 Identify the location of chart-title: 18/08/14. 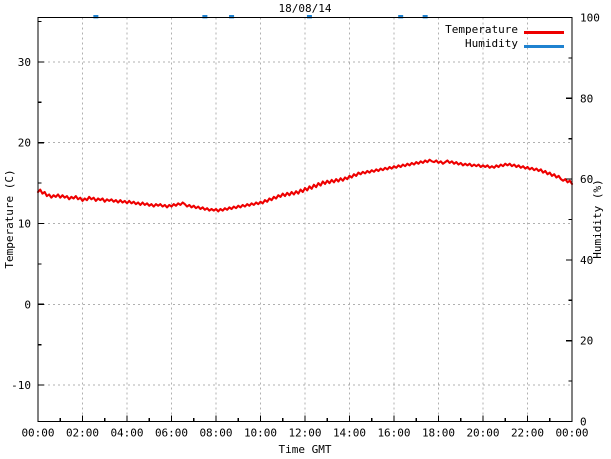
(305, 8).